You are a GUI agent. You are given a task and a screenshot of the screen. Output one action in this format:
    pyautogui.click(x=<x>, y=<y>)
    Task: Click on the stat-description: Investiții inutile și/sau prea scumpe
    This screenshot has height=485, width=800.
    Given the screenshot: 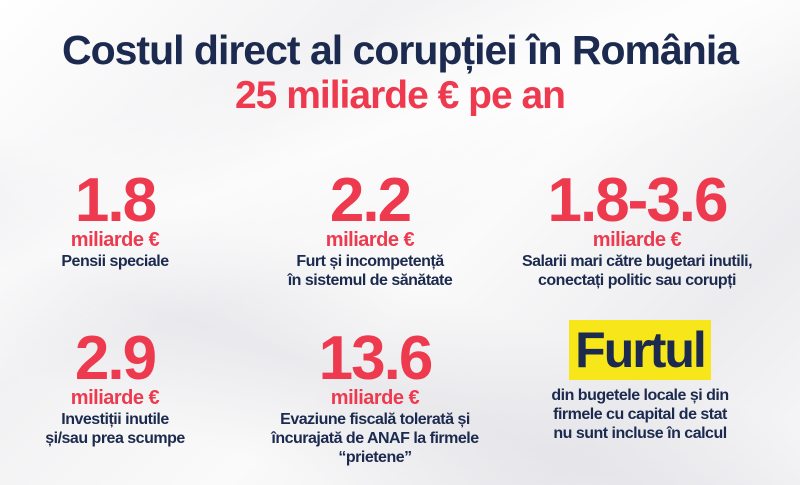 What is the action you would take?
    pyautogui.click(x=115, y=429)
    